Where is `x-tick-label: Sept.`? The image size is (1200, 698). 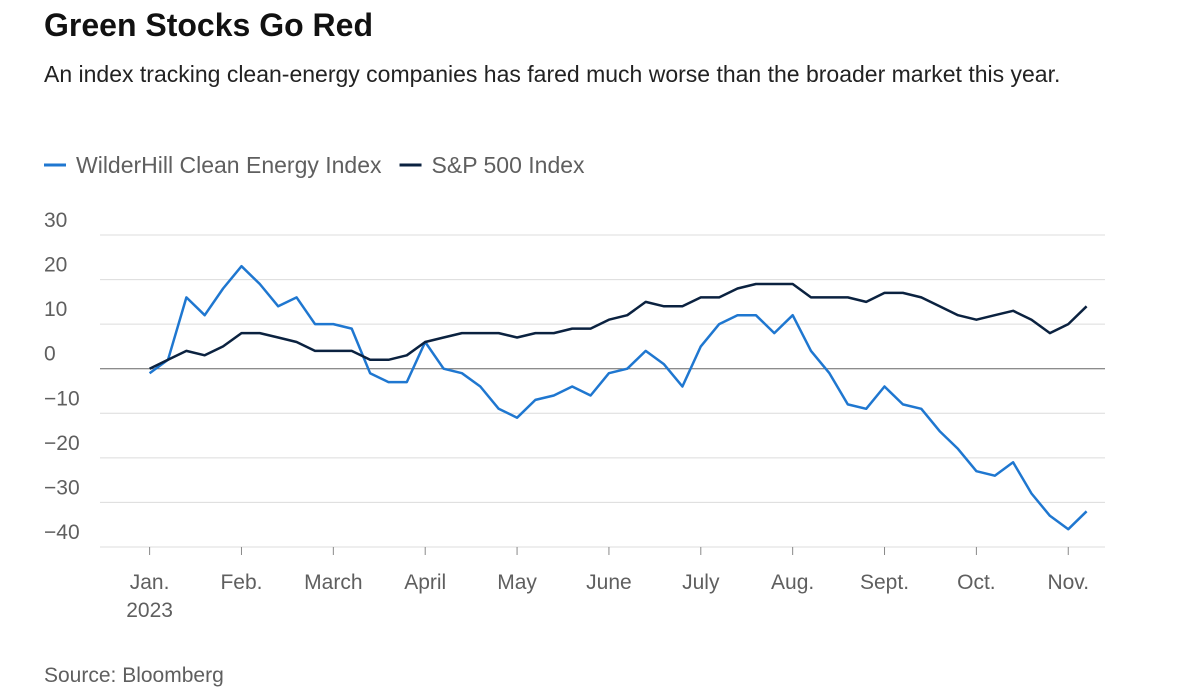
x-tick-label: Sept. is located at coordinates (884, 582).